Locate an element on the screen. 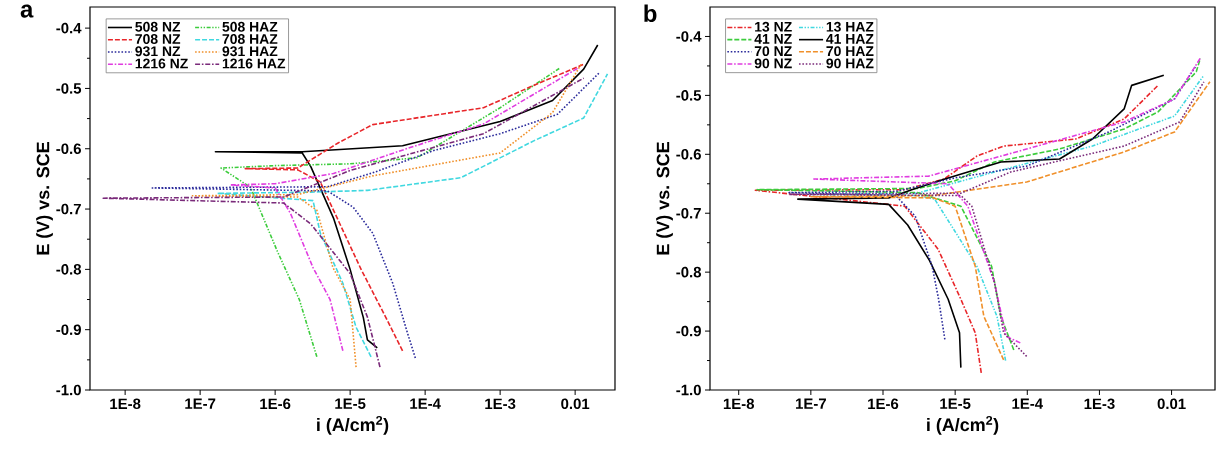 This screenshot has width=1223, height=457. legend-label: 70 NZ is located at coordinates (773, 51).